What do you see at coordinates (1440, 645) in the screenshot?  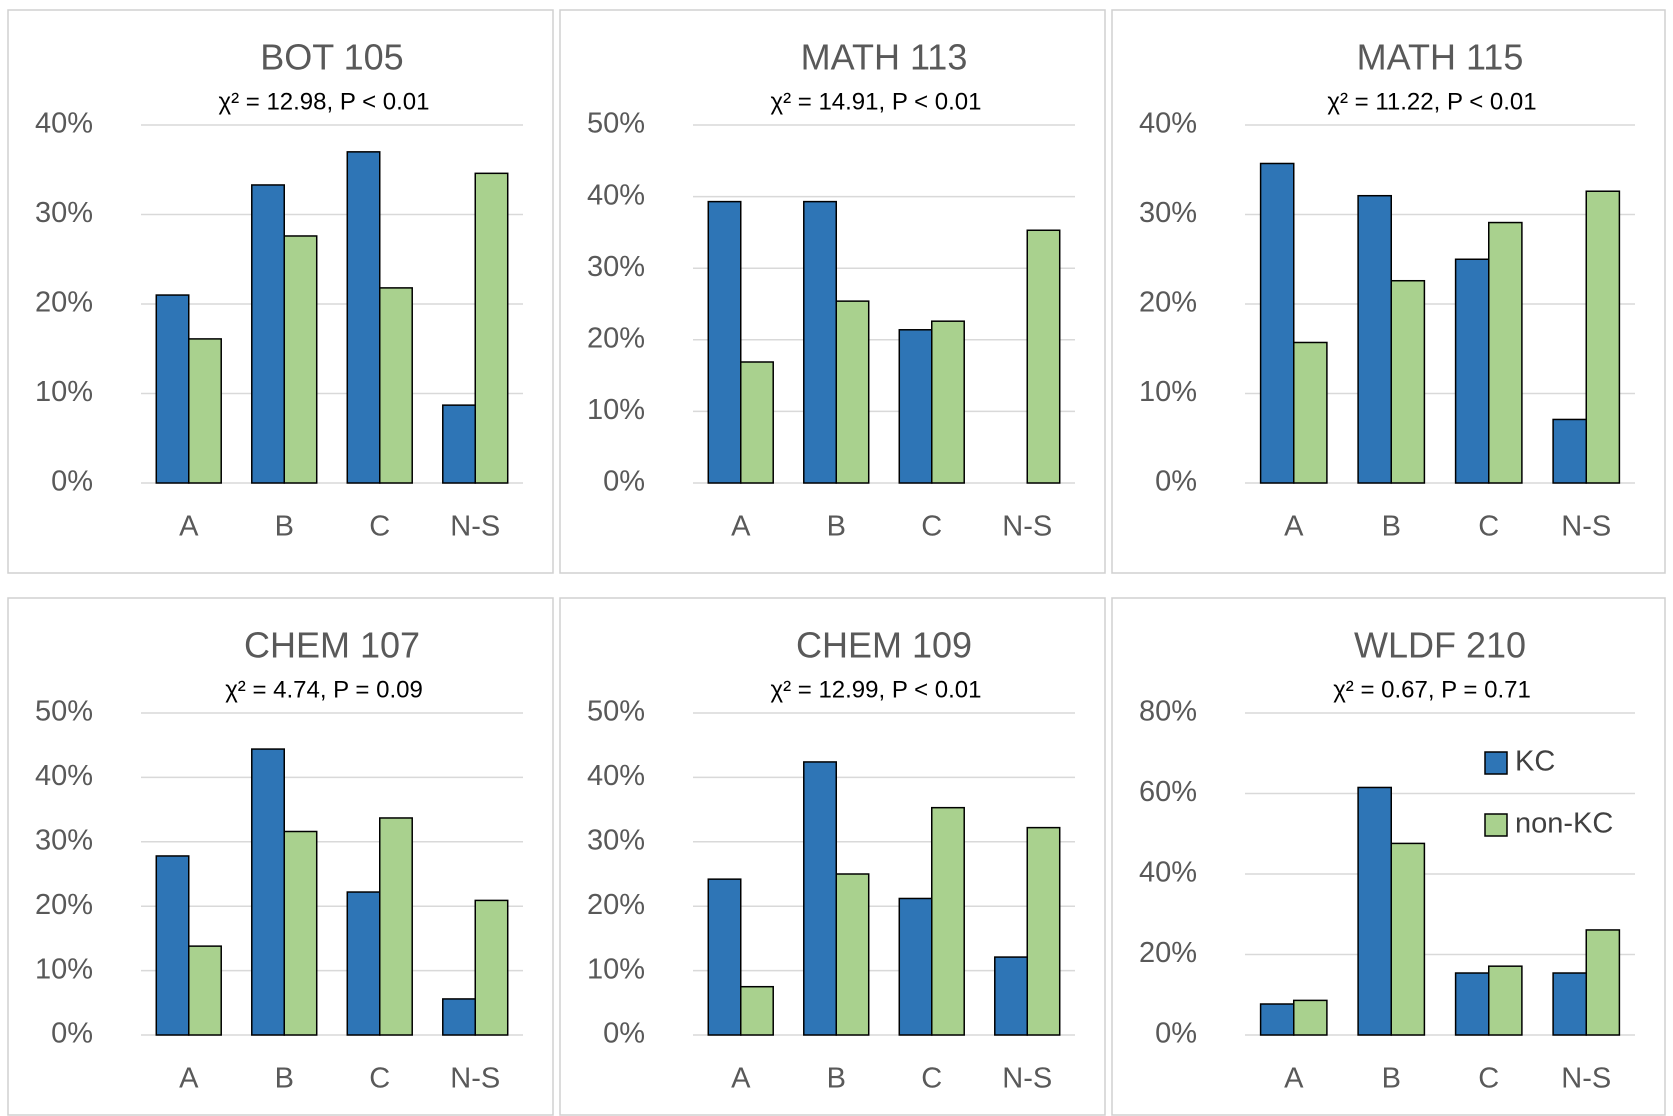 I see `chart-title: WLDF 210` at bounding box center [1440, 645].